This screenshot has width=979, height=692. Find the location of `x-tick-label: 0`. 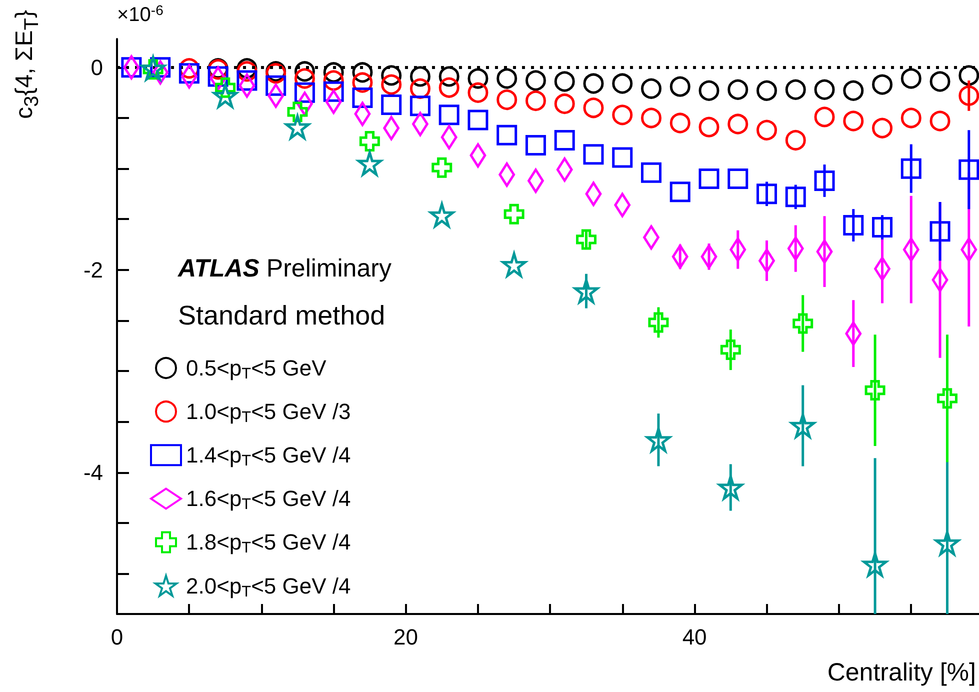

x-tick-label: 0 is located at coordinates (117, 637).